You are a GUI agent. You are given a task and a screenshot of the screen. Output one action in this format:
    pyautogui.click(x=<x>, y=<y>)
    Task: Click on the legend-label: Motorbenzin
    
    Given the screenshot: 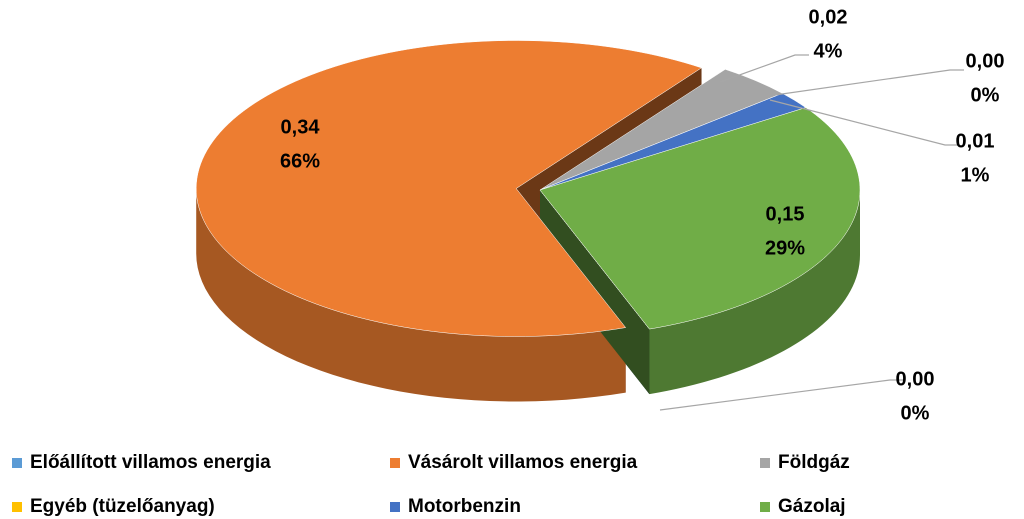 What is the action you would take?
    pyautogui.click(x=464, y=506)
    